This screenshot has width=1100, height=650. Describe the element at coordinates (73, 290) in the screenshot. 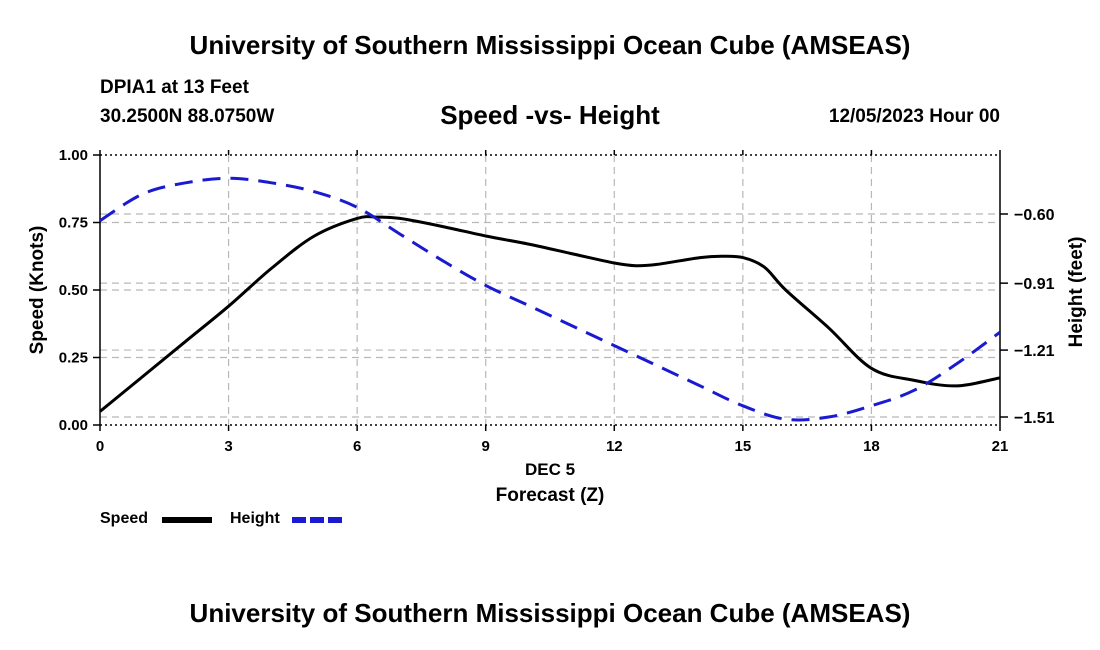

I see `y-tick-label-2: 0.50` at that location.